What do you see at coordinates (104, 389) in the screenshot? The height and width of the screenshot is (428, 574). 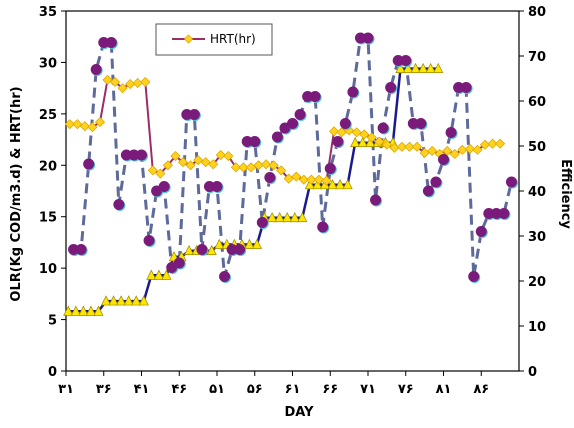 I see `x-tick-label: ۳۶` at bounding box center [104, 389].